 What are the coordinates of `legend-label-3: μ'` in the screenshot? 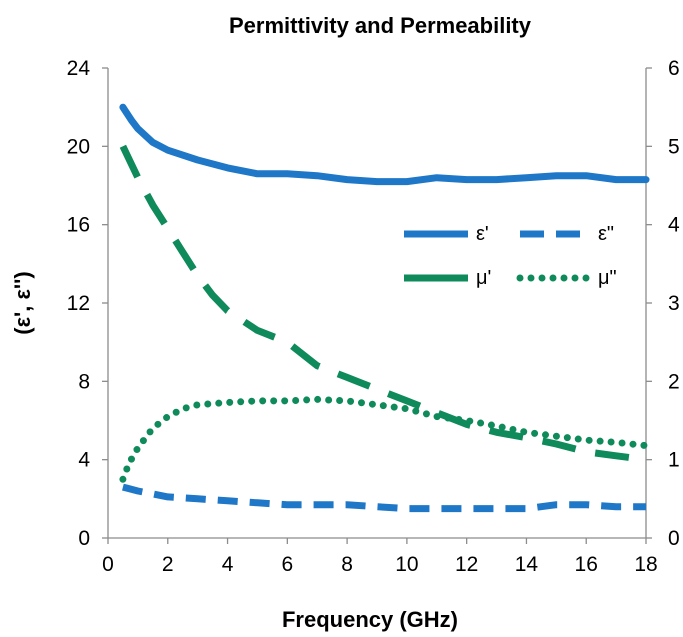 It's located at (483, 278).